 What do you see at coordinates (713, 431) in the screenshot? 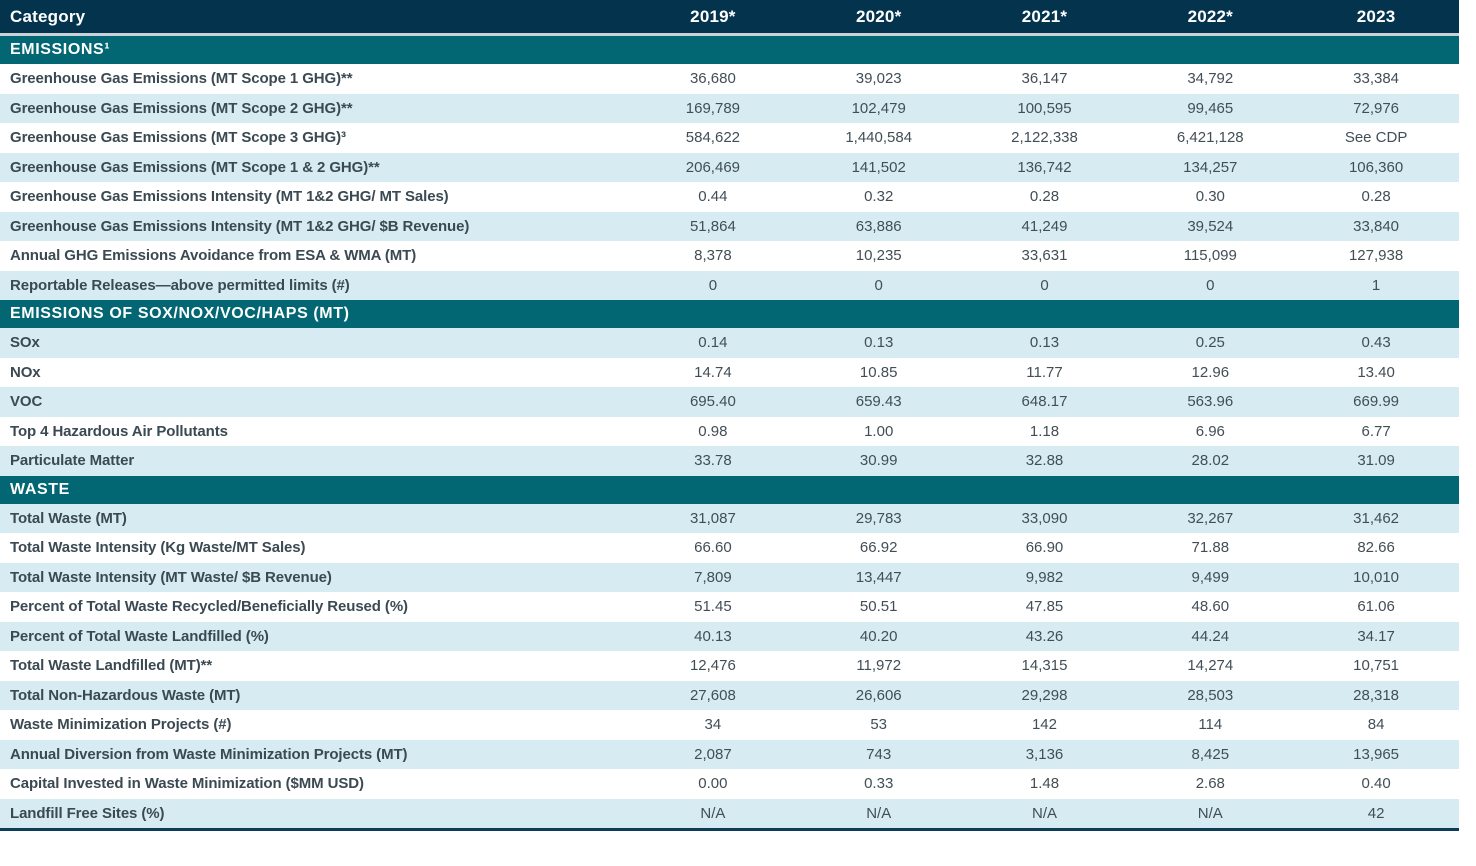
I see `cell-value: 0.98` at bounding box center [713, 431].